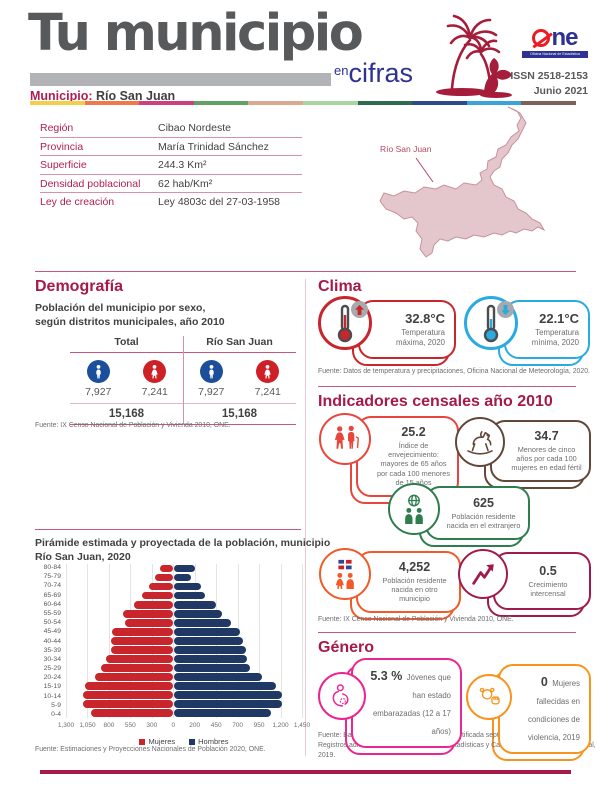 The width and height of the screenshot is (612, 792). What do you see at coordinates (380, 73) in the screenshot?
I see `subtitle-cifras: cifras` at bounding box center [380, 73].